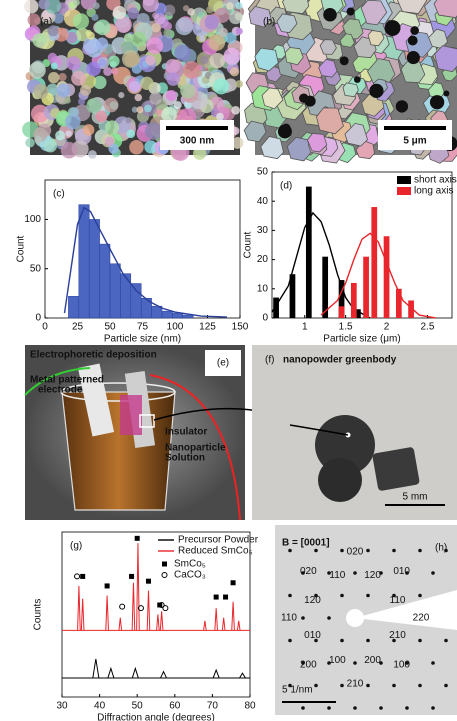 The height and width of the screenshot is (721, 457). I want to click on scale-bar-label: 5 μm, so click(414, 141).